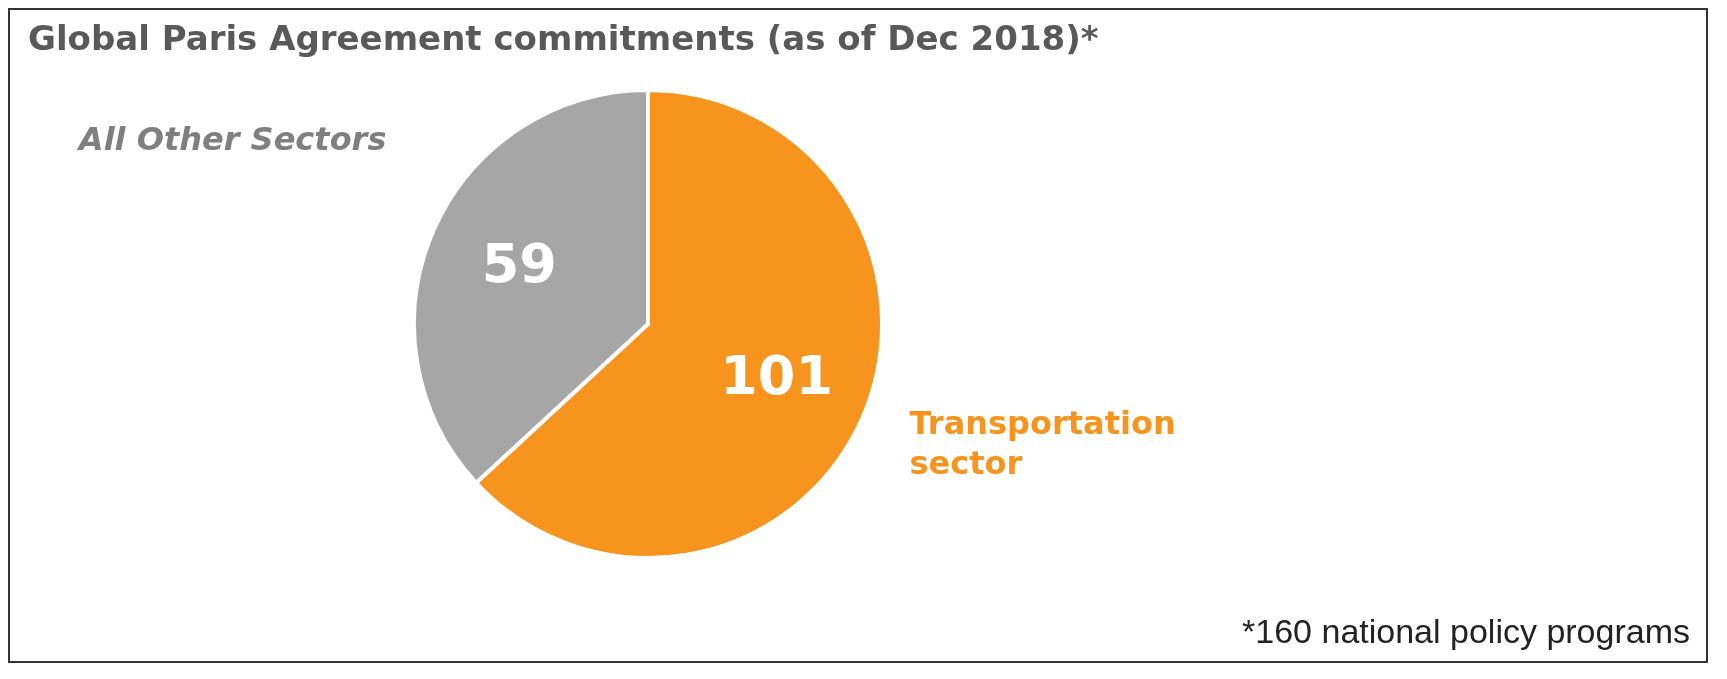 The image size is (1727, 679). I want to click on slice-label: Transportation sector, so click(1042, 443).